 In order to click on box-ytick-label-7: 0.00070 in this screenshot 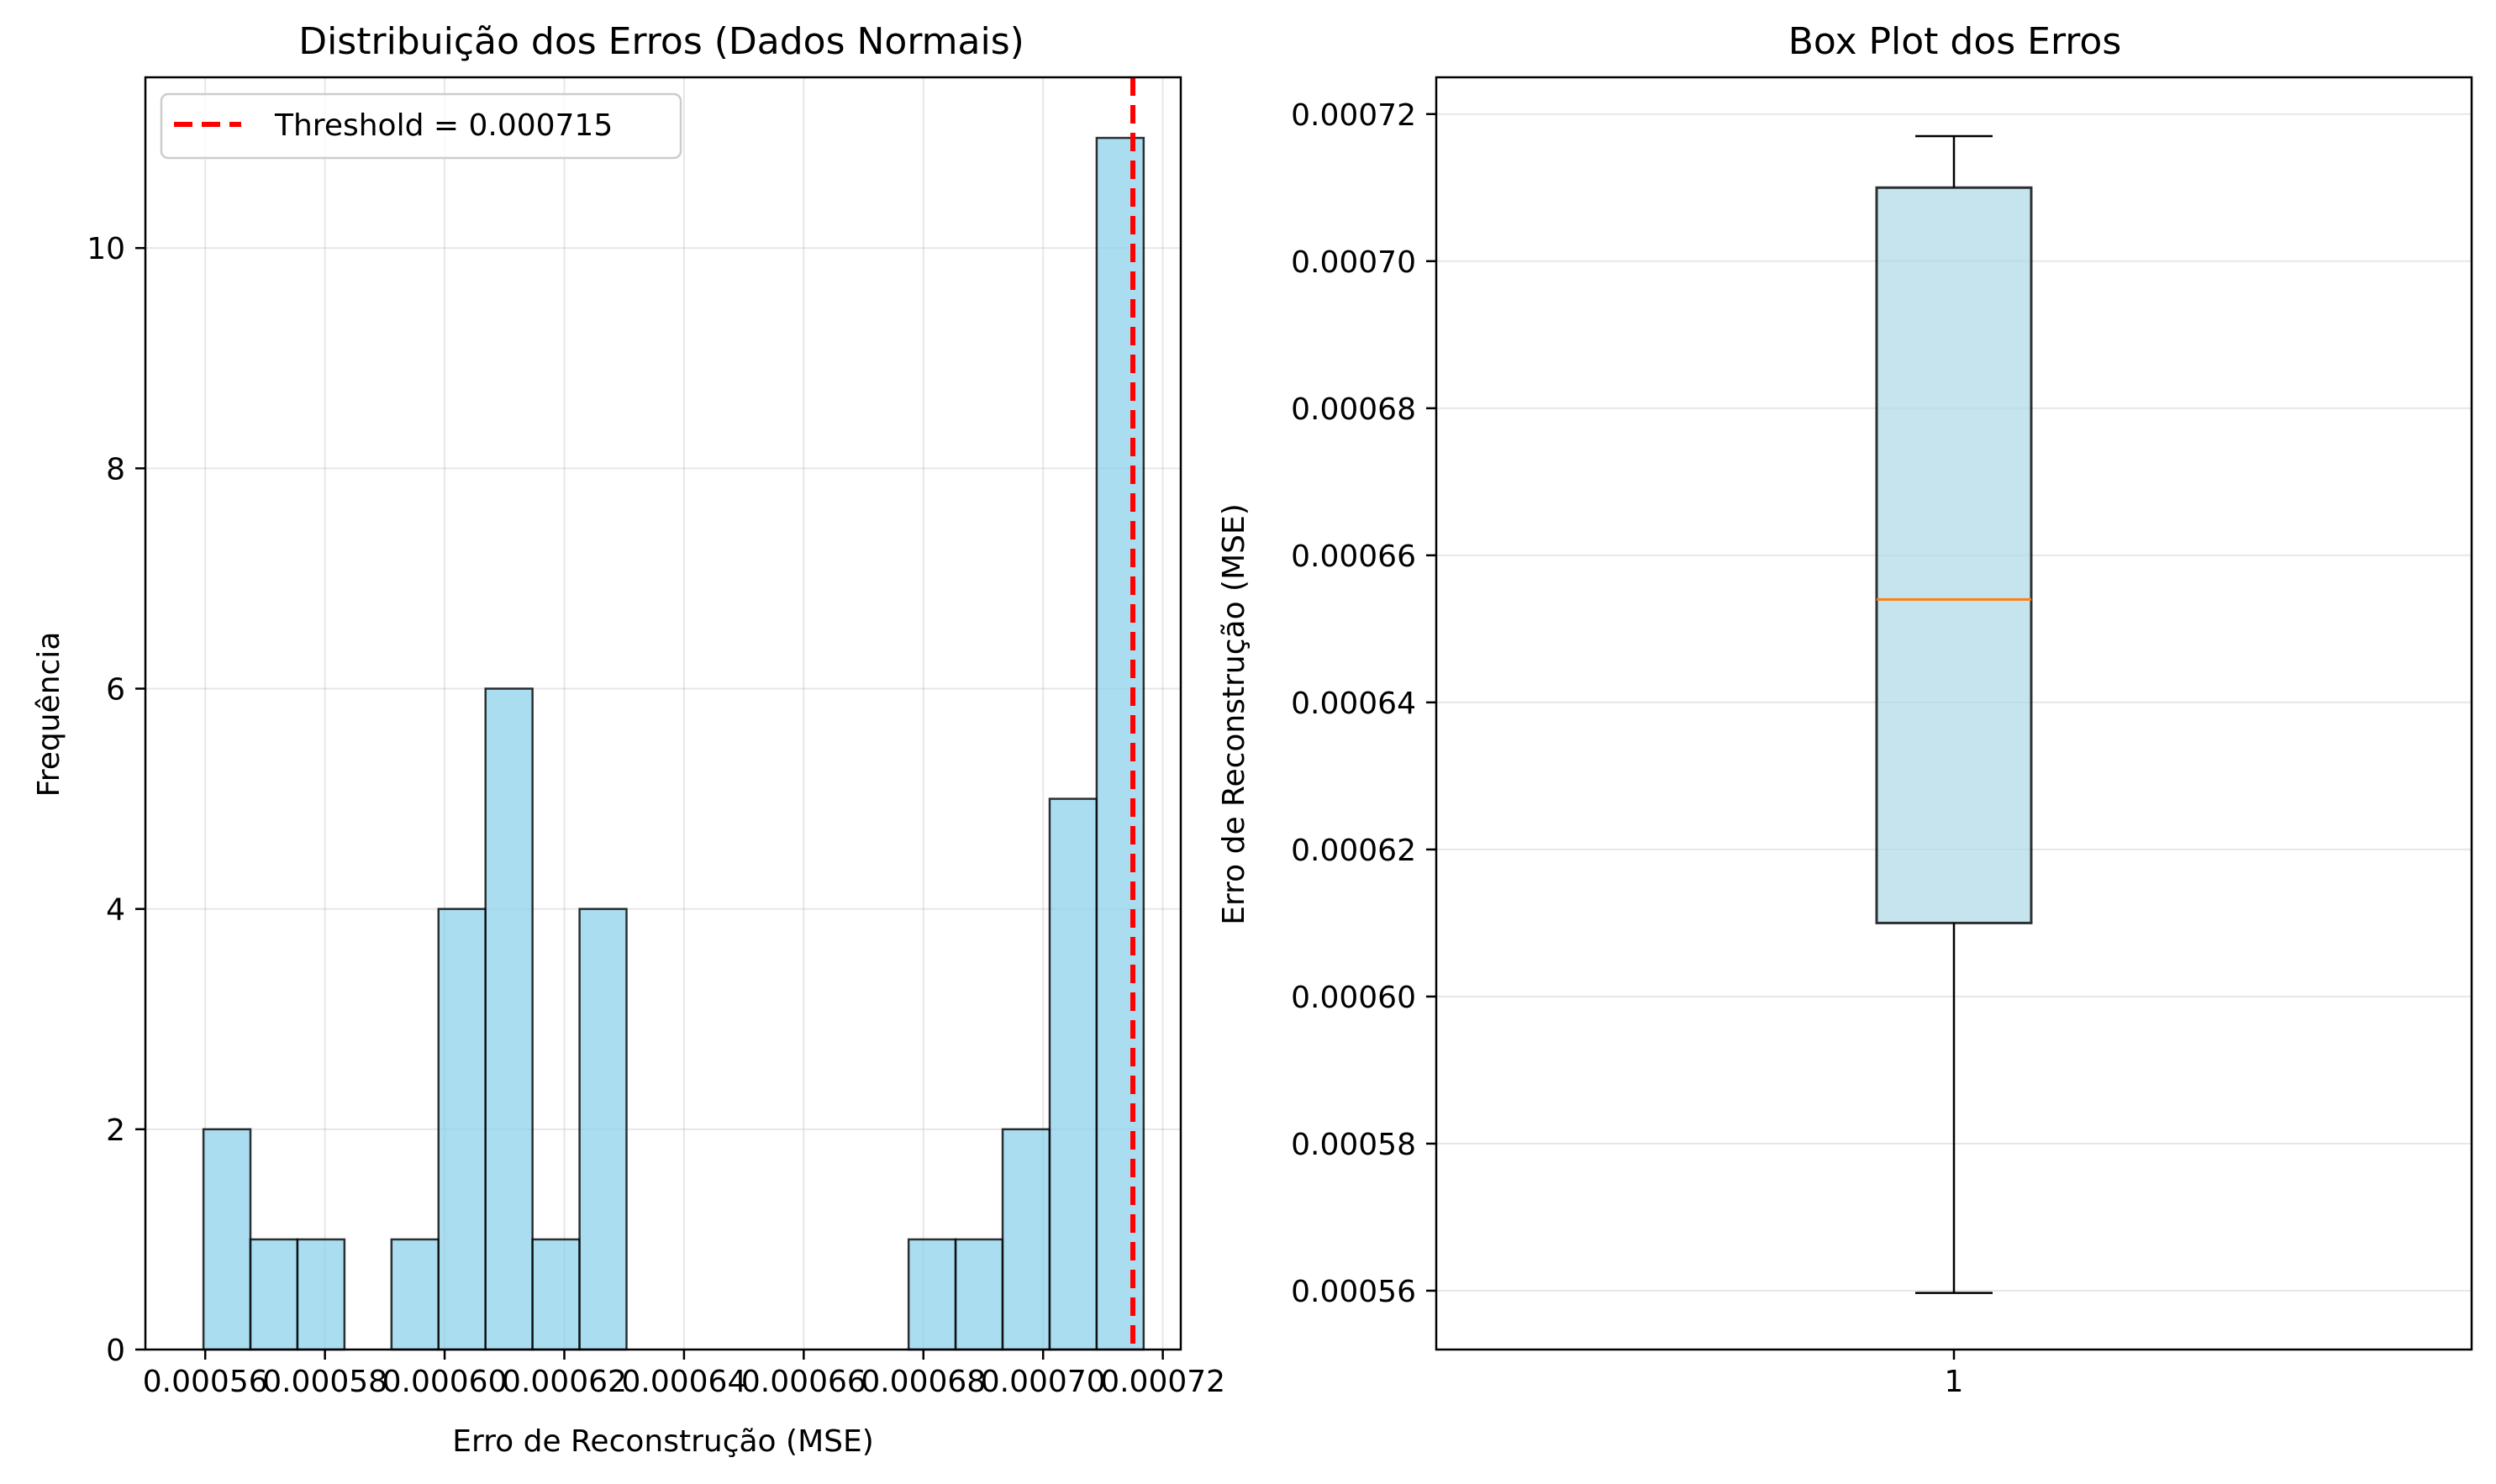, I will do `click(1353, 262)`.